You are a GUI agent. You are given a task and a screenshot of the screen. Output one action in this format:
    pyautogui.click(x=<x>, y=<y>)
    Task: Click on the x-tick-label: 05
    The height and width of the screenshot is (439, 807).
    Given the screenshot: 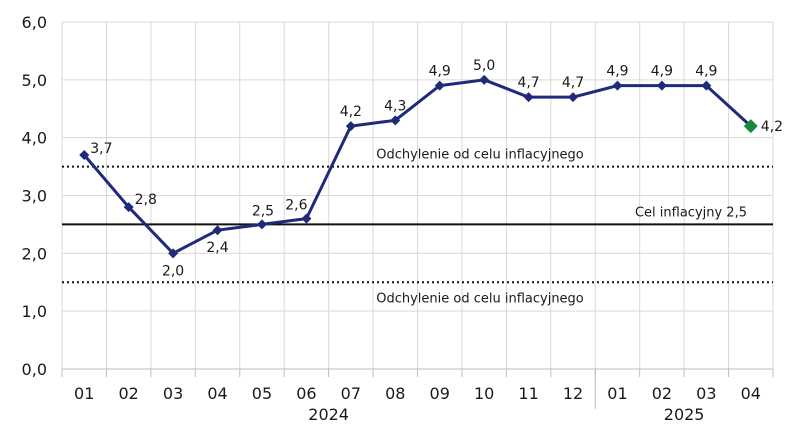 What is the action you would take?
    pyautogui.click(x=262, y=393)
    